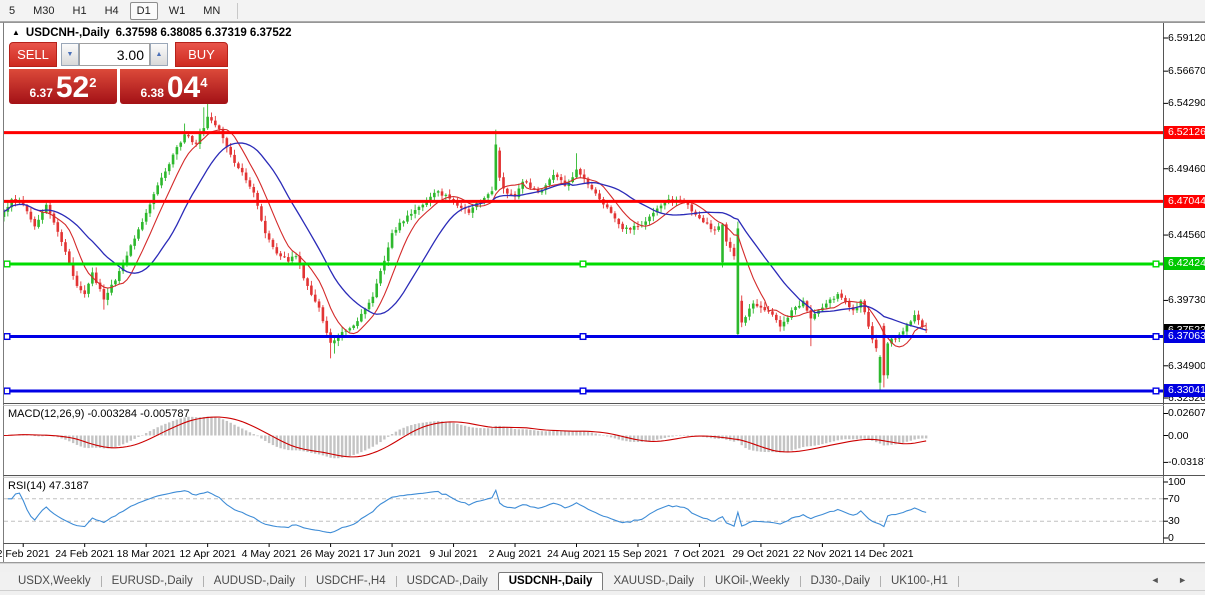 The height and width of the screenshot is (595, 1205). Describe the element at coordinates (1186, 103) in the screenshot. I see `price-tick-label: 6.54290` at that location.